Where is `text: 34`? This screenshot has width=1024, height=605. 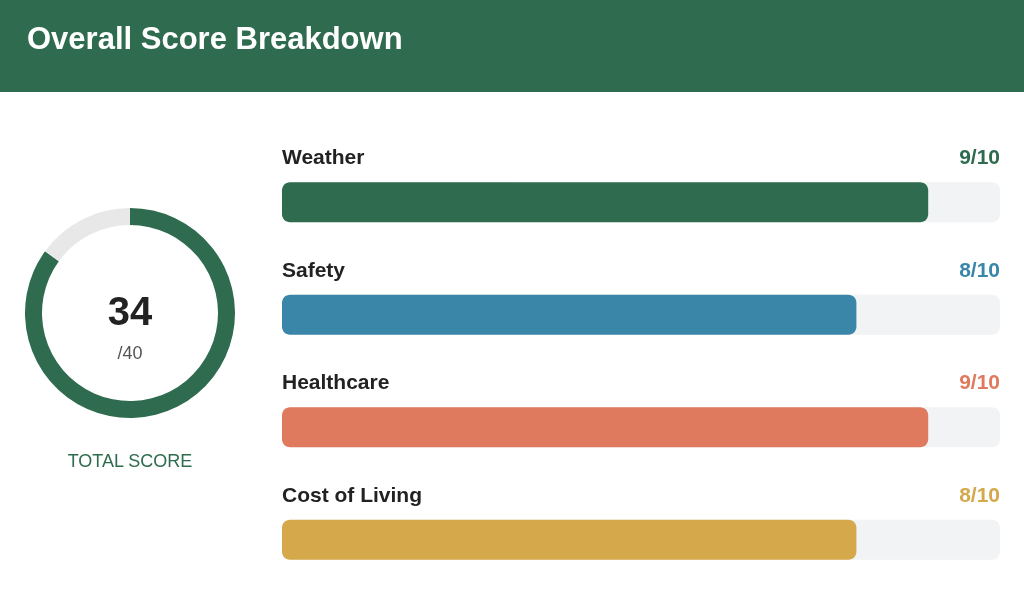 text: 34 is located at coordinates (130, 311).